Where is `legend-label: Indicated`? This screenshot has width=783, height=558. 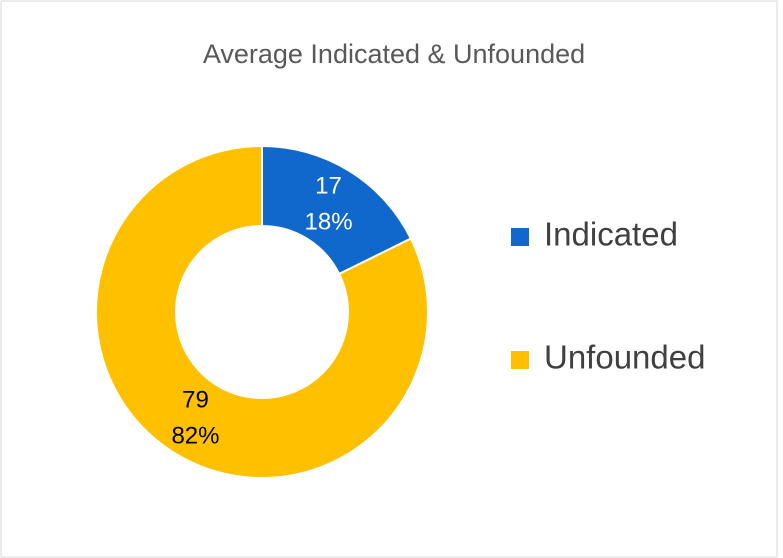 legend-label: Indicated is located at coordinates (611, 234).